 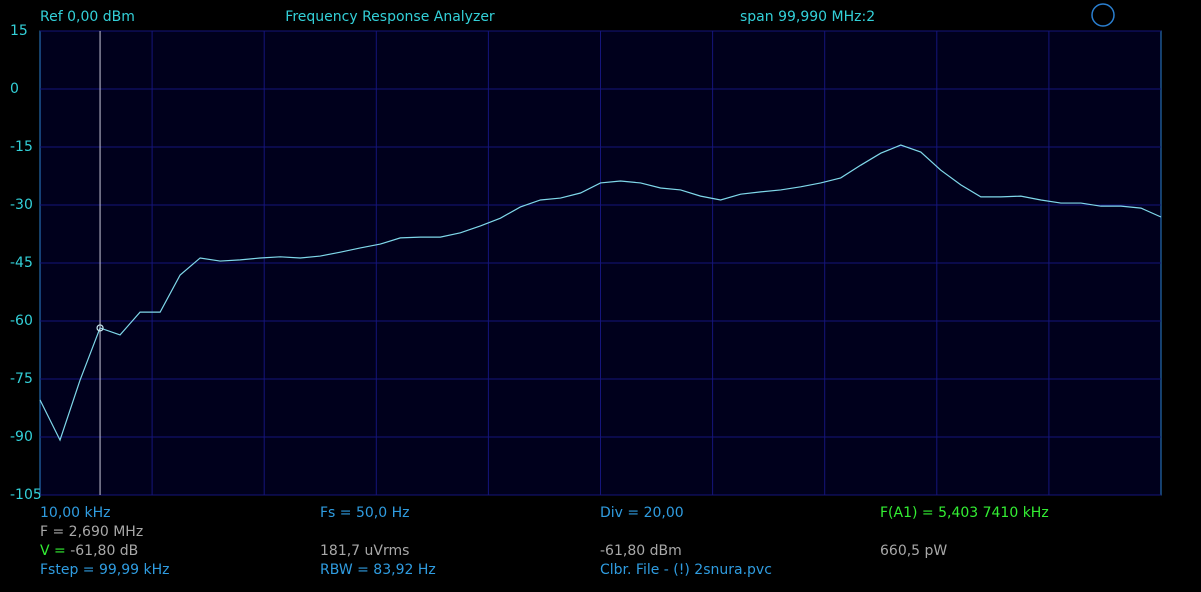 I want to click on y-tick-label: -105, so click(x=26, y=495).